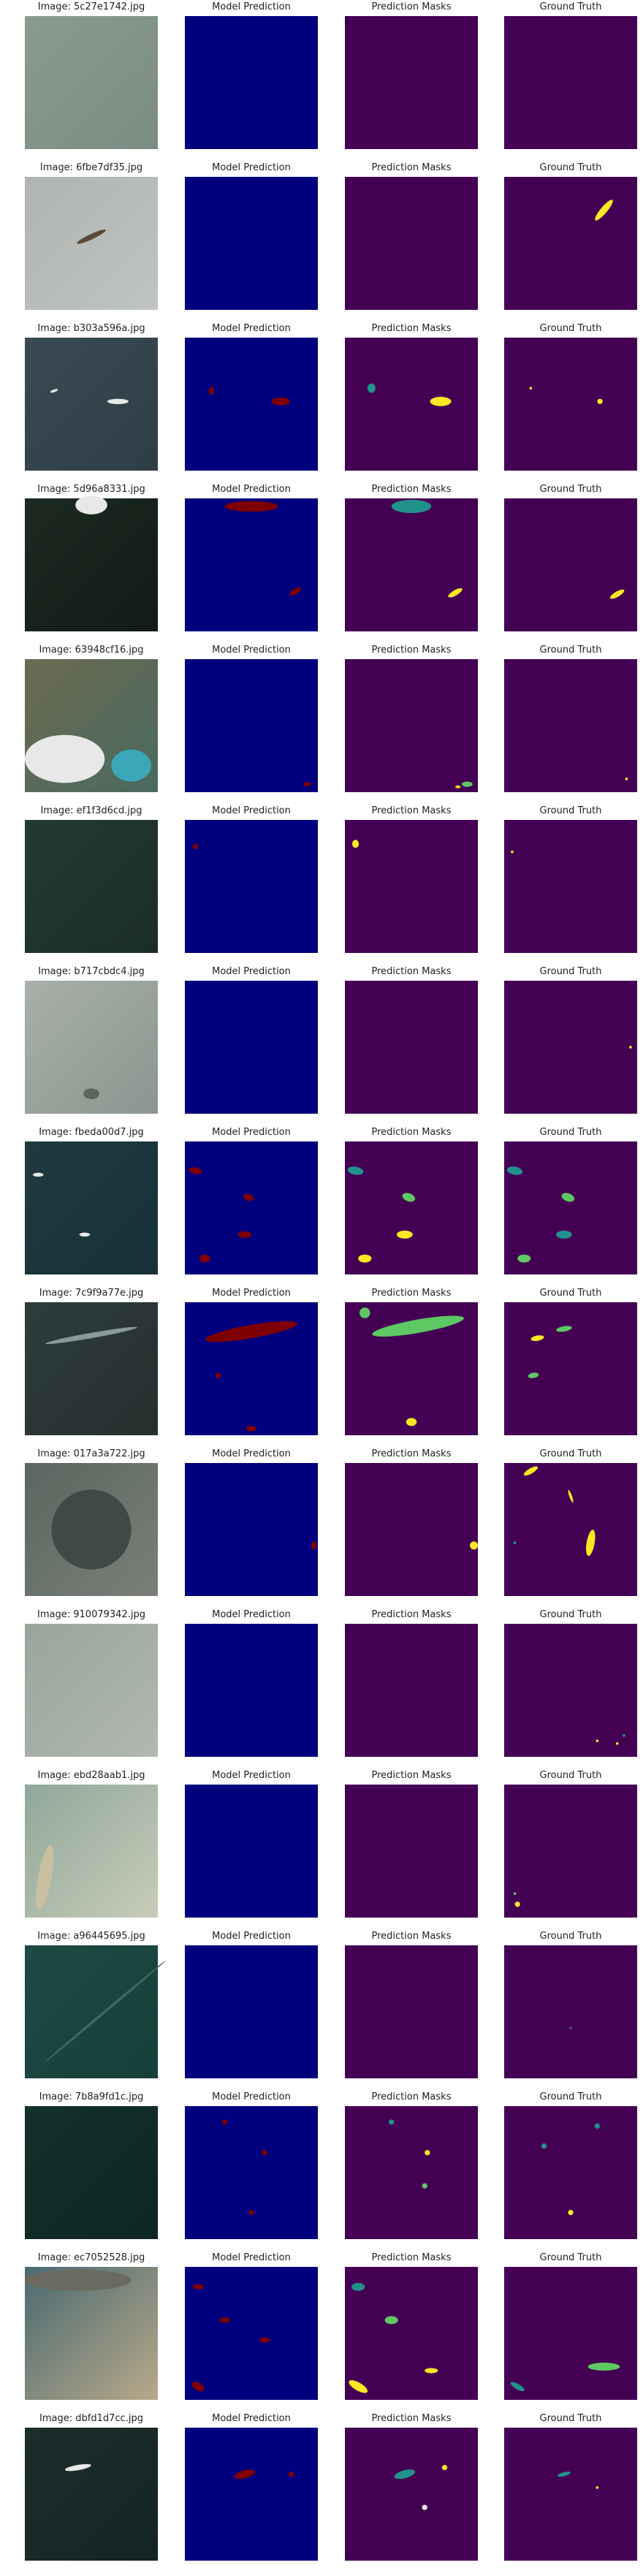 This screenshot has height=2576, width=643. I want to click on image-title: Image: a96445695.jpg, so click(91, 1936).